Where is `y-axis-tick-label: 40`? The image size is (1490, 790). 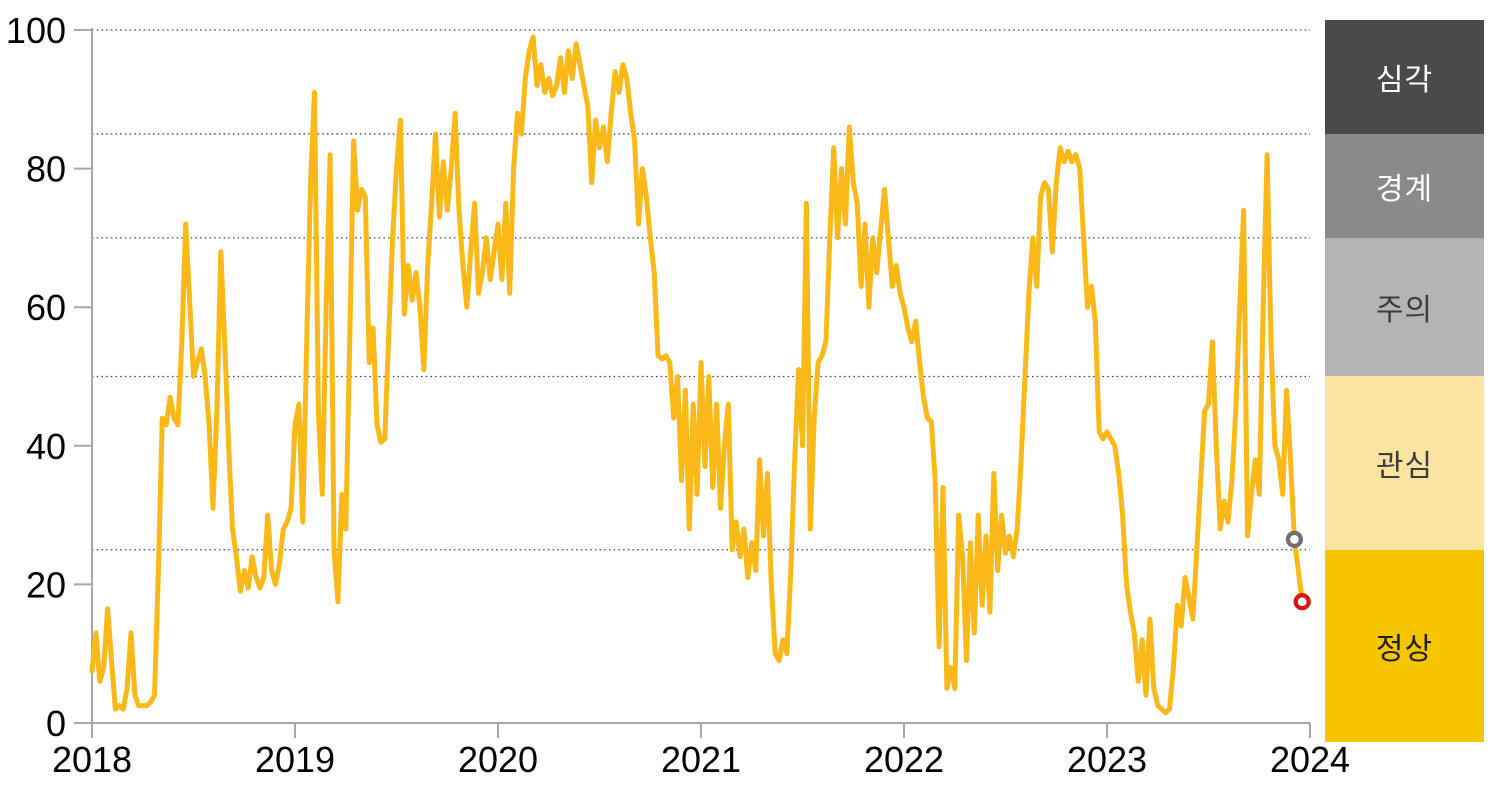
y-axis-tick-label: 40 is located at coordinates (46, 446).